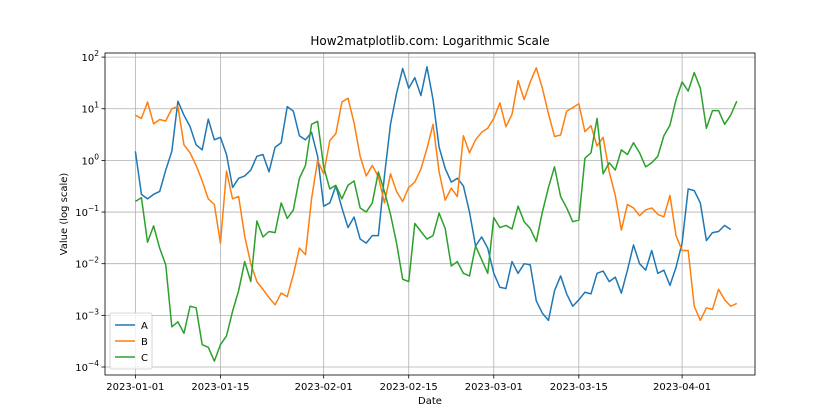  I want to click on x-tick-label: 2023-03-01, so click(494, 387).